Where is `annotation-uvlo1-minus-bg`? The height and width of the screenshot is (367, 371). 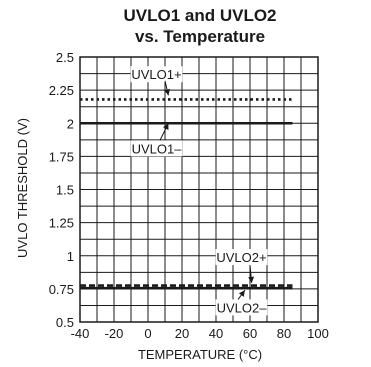
annotation-uvlo1-minus-bg is located at coordinates (156, 148).